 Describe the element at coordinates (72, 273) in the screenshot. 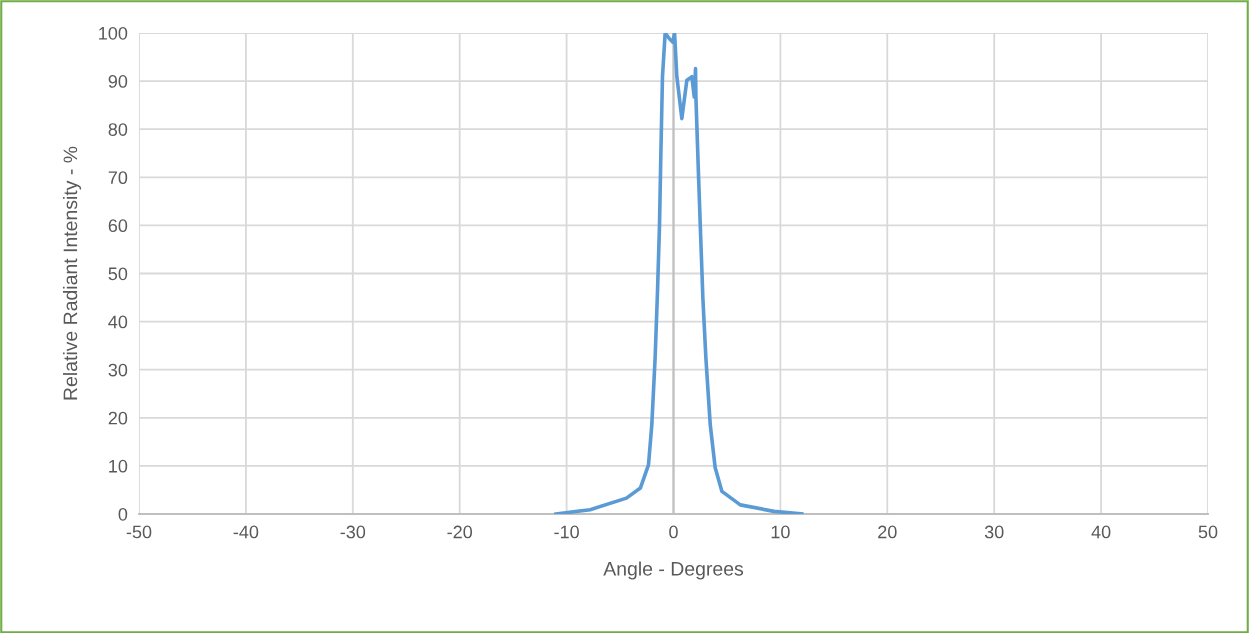

I see `y-axis-title: Relative Radiant Intensity - %` at that location.